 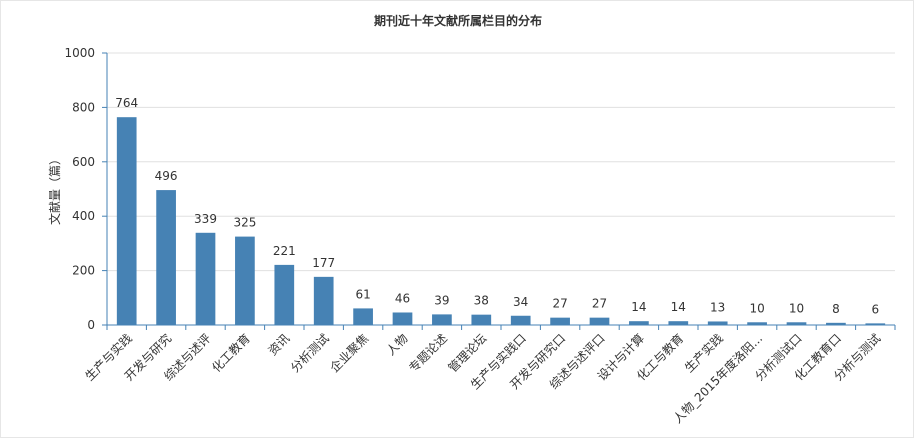 I want to click on data-label: 325, so click(x=244, y=223).